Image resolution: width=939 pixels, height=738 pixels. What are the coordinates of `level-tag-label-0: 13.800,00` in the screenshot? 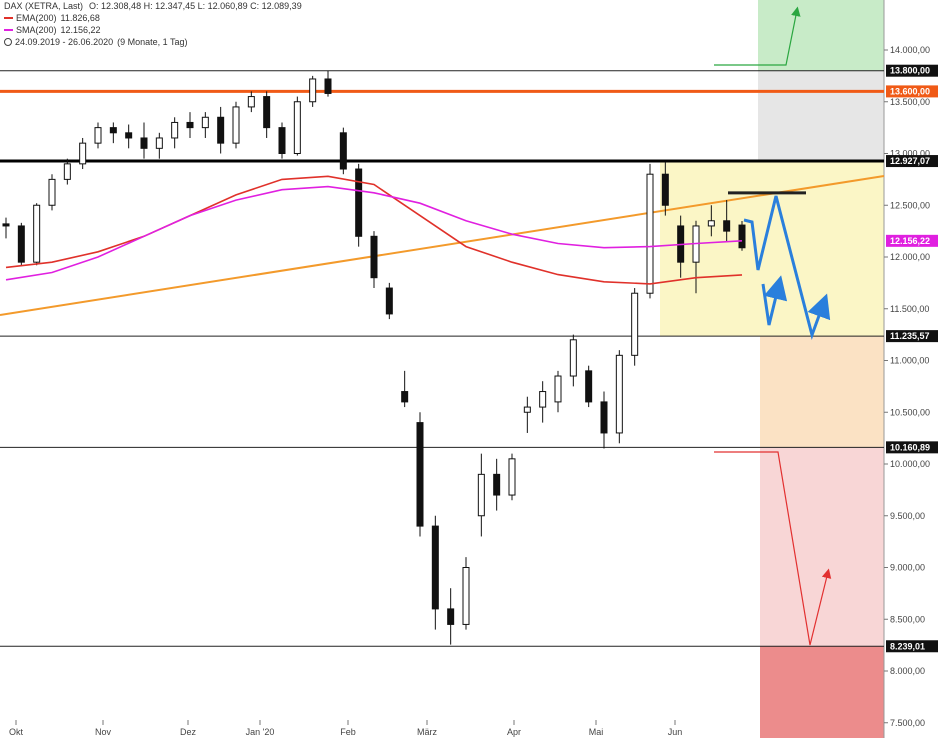 It's located at (910, 71).